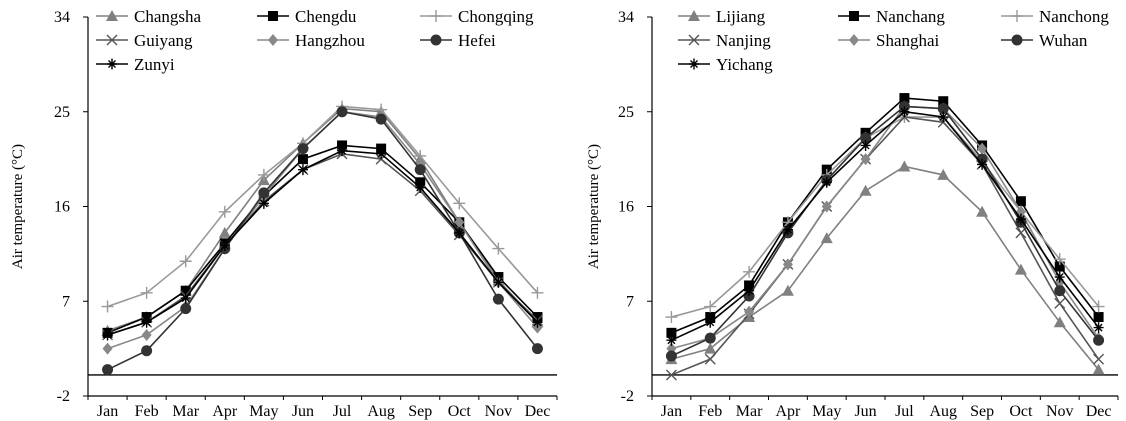  What do you see at coordinates (135, 64) in the screenshot?
I see `legend-item-zunyi: Zunyi` at bounding box center [135, 64].